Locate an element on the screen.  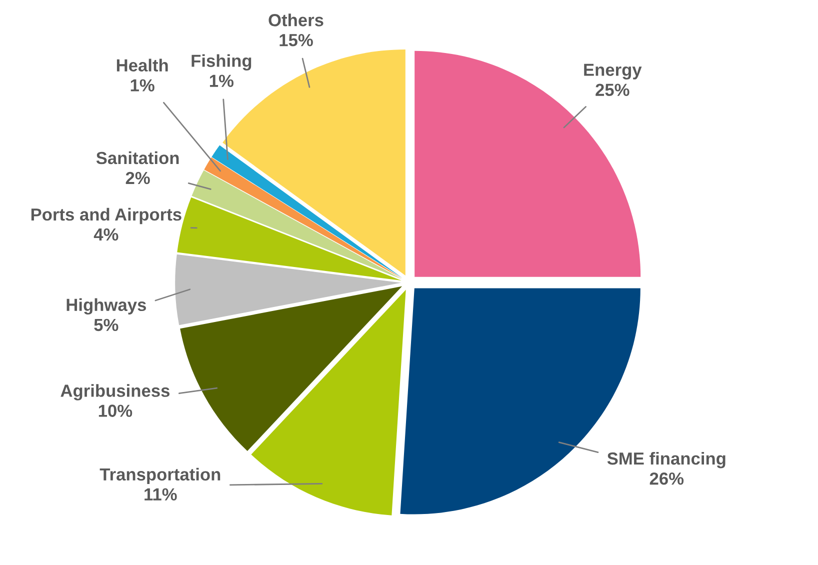
slice-label: Agribusiness is located at coordinates (115, 392).